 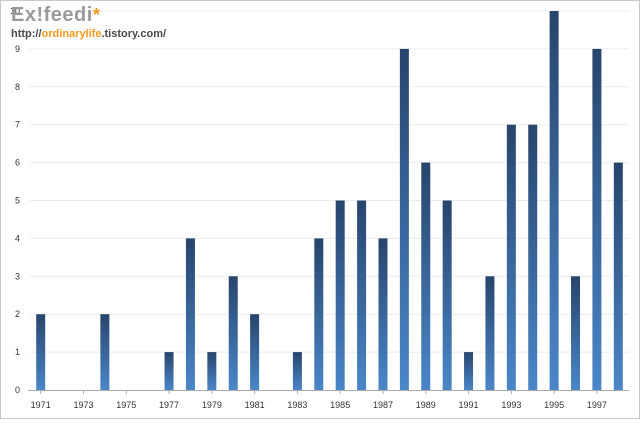 What do you see at coordinates (96, 15) in the screenshot?
I see `watermark-star: *` at bounding box center [96, 15].